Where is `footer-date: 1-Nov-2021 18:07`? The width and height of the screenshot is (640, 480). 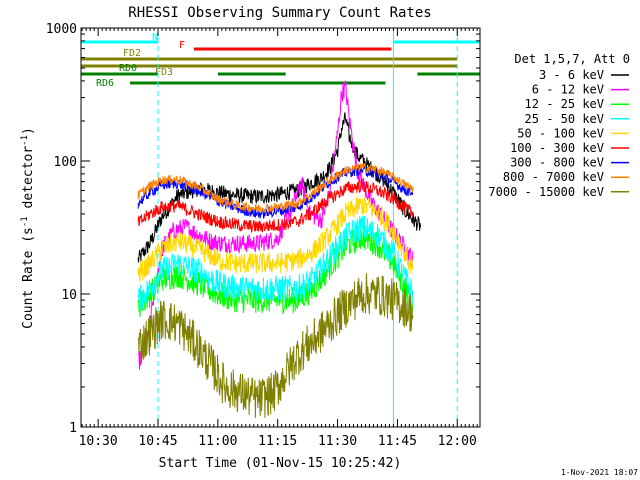 footer-date: 1-Nov-2021 18:07 is located at coordinates (599, 472).